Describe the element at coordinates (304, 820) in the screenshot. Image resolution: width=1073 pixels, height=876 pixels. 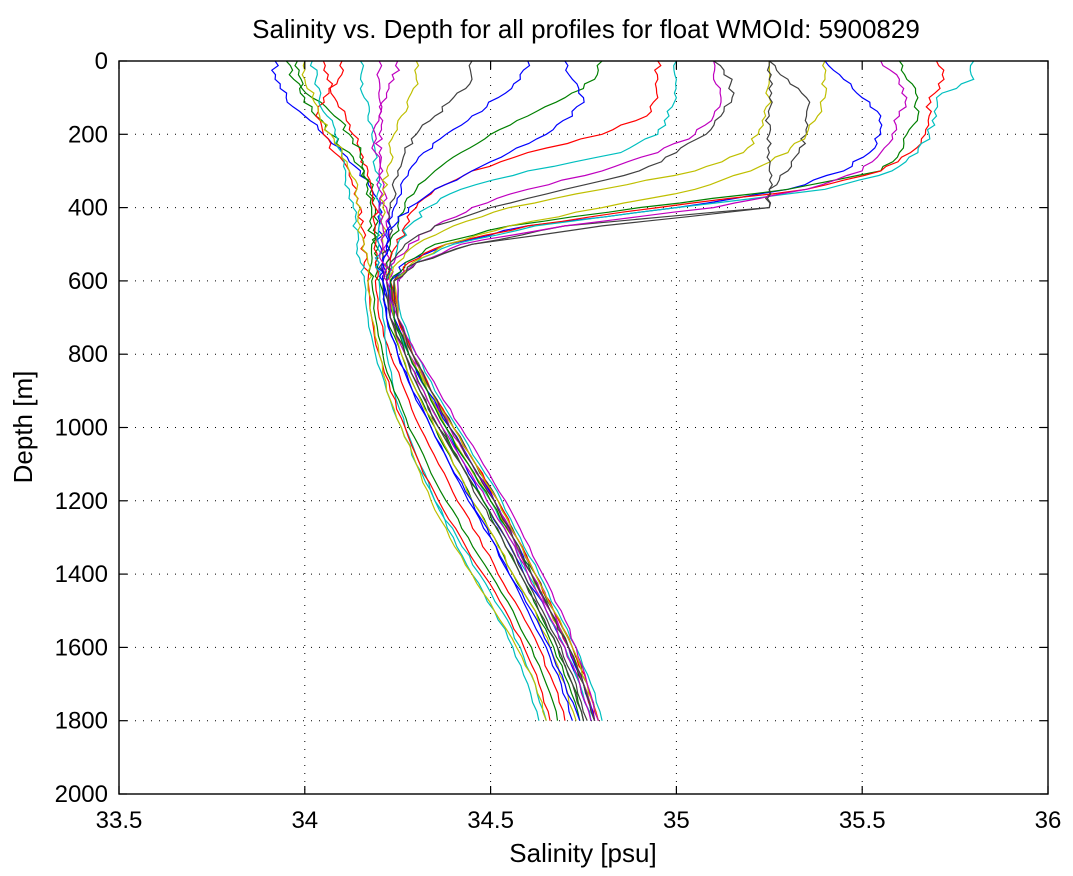
I see `x-tick-label: 34` at that location.